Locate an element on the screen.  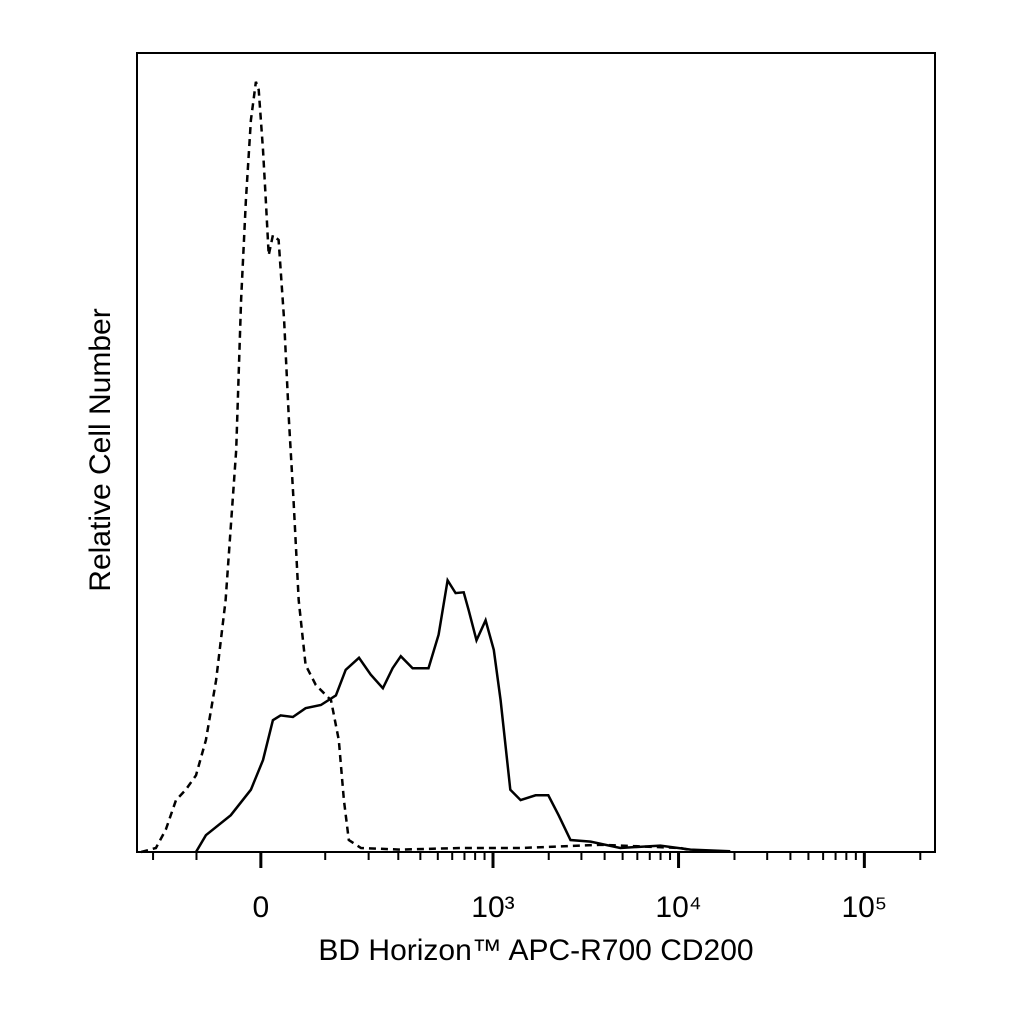
x-tick-label: 10³ is located at coordinates (492, 907).